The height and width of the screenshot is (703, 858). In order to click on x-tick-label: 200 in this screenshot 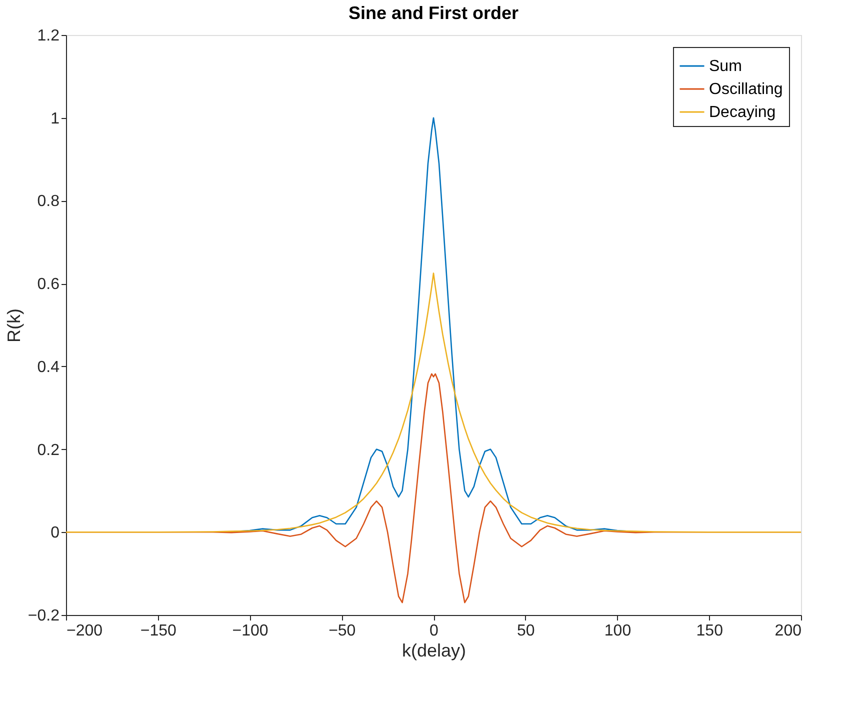, I will do `click(788, 631)`.